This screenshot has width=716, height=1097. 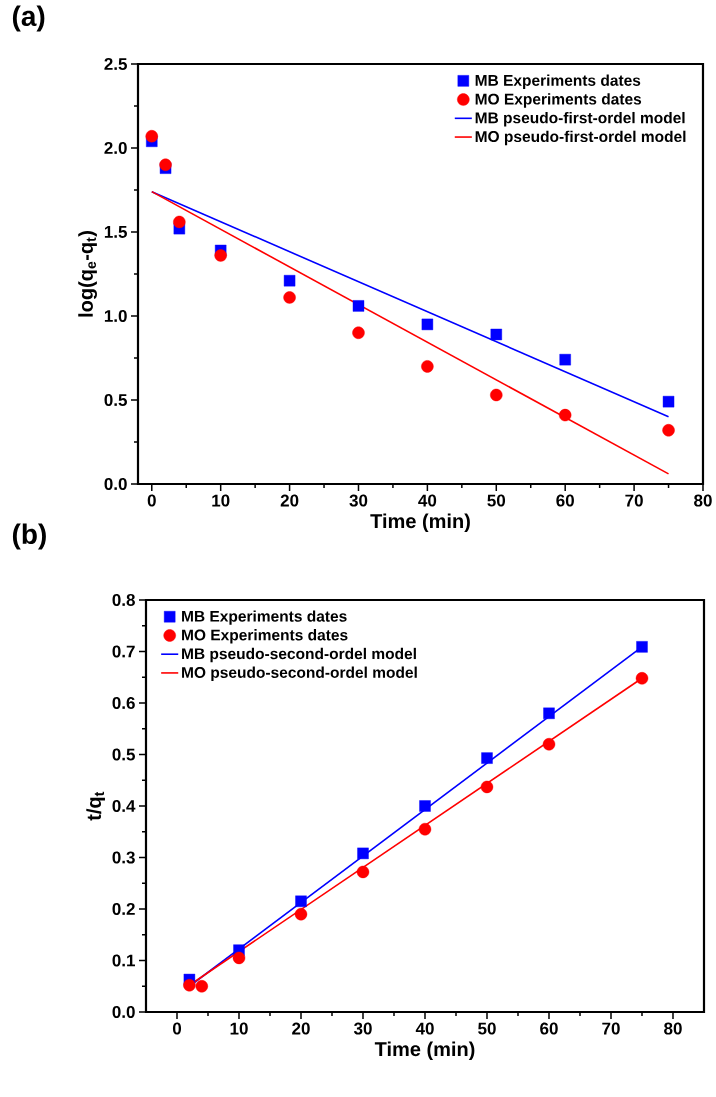 I want to click on y-tick-label: 1.0, so click(x=115, y=316).